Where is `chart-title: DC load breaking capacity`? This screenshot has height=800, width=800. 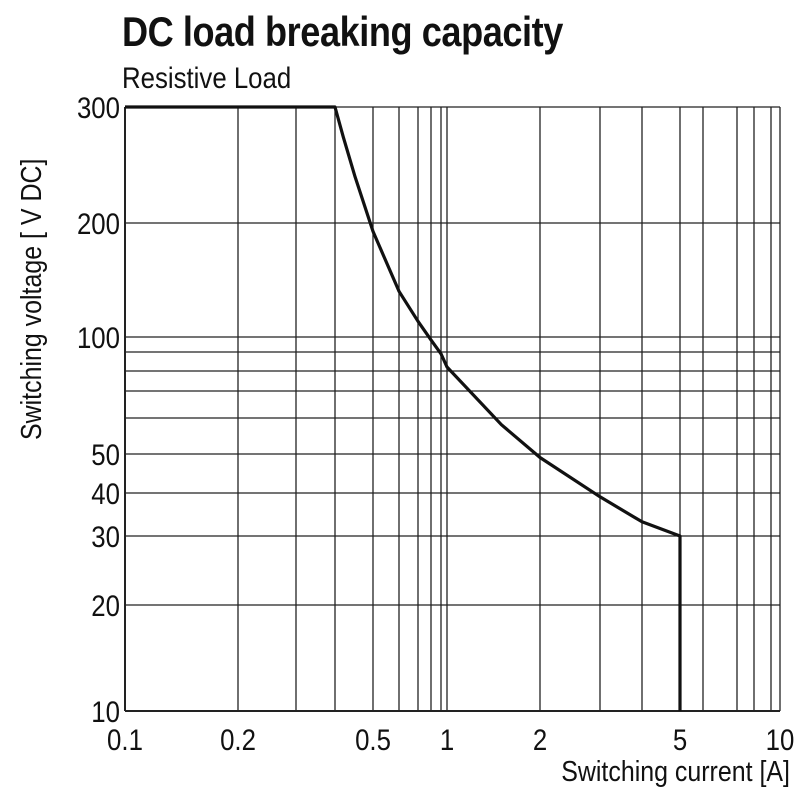
chart-title: DC load breaking capacity is located at coordinates (342, 31).